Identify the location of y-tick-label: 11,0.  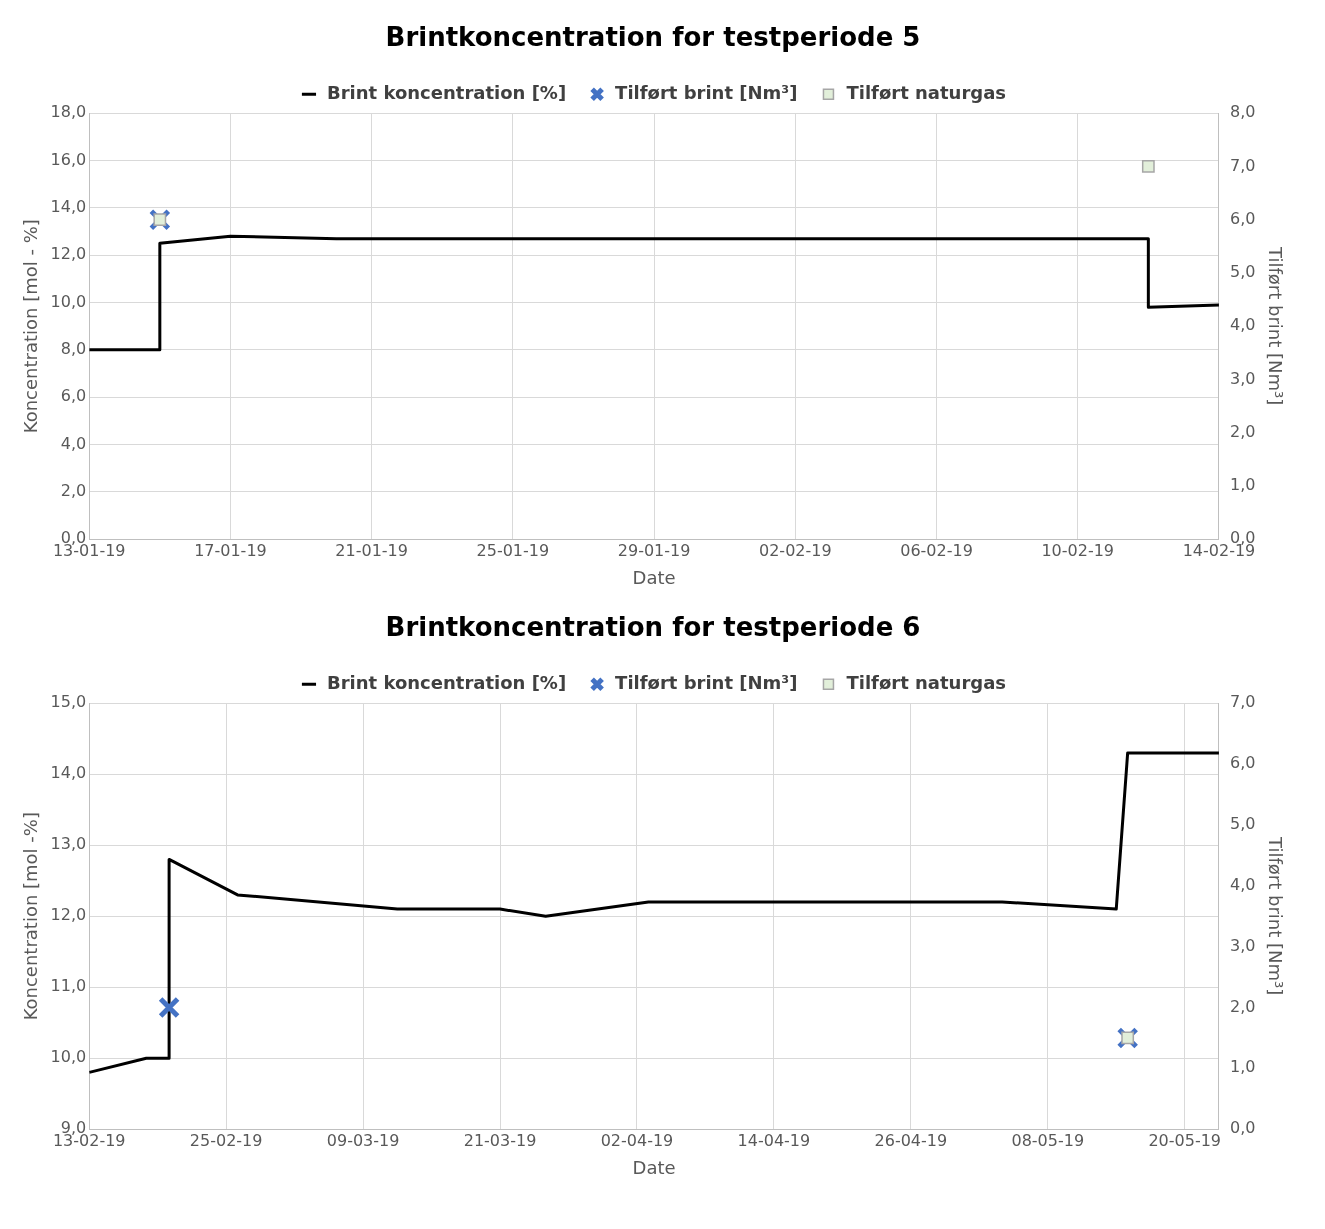
(68, 986).